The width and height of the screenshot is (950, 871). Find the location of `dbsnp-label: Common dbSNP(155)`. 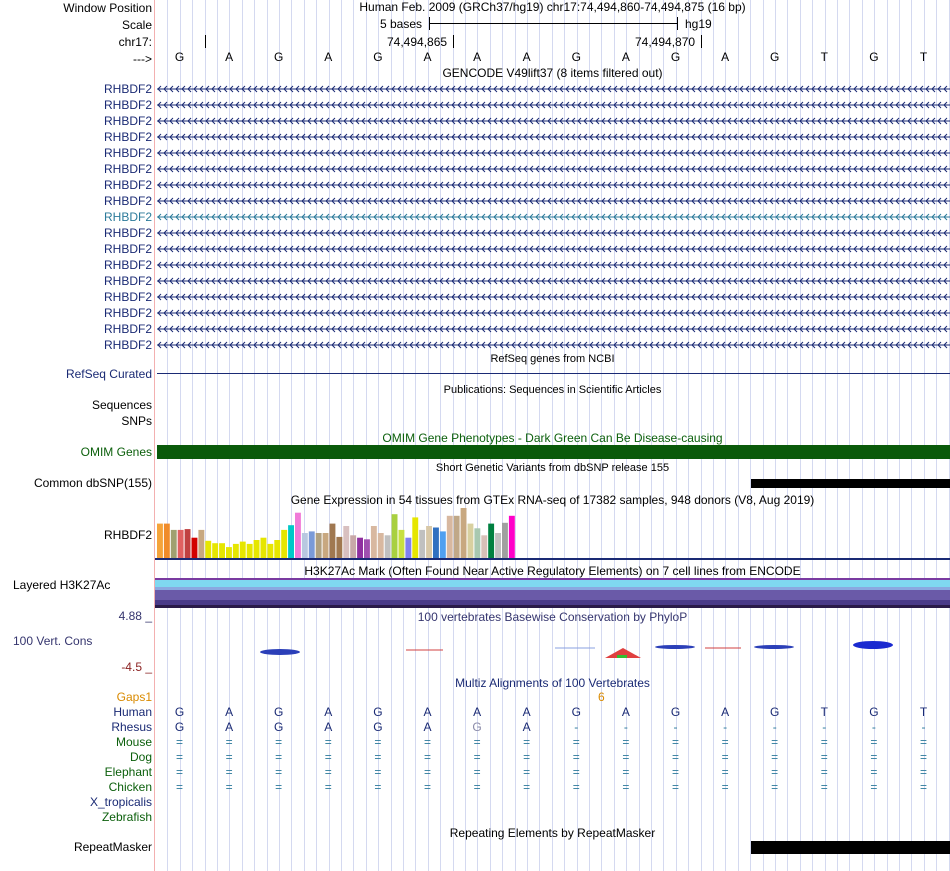

dbsnp-label: Common dbSNP(155) is located at coordinates (92, 483).